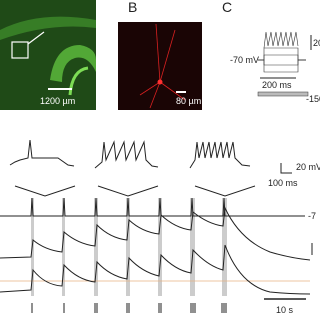 Image resolution: width=320 pixels, height=320 pixels. Describe the element at coordinates (129, 308) in the screenshot. I see `stim-ticks` at that location.